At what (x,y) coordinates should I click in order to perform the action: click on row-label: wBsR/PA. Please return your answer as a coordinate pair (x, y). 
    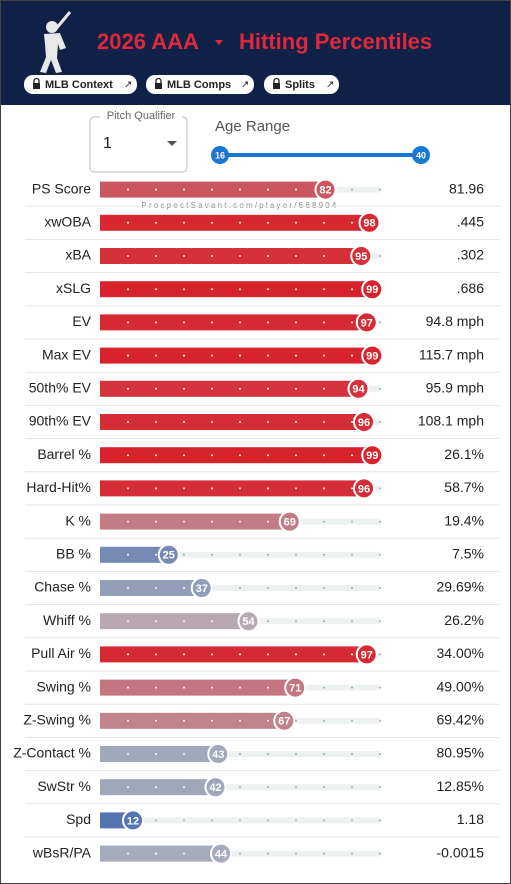
    Looking at the image, I should click on (62, 852).